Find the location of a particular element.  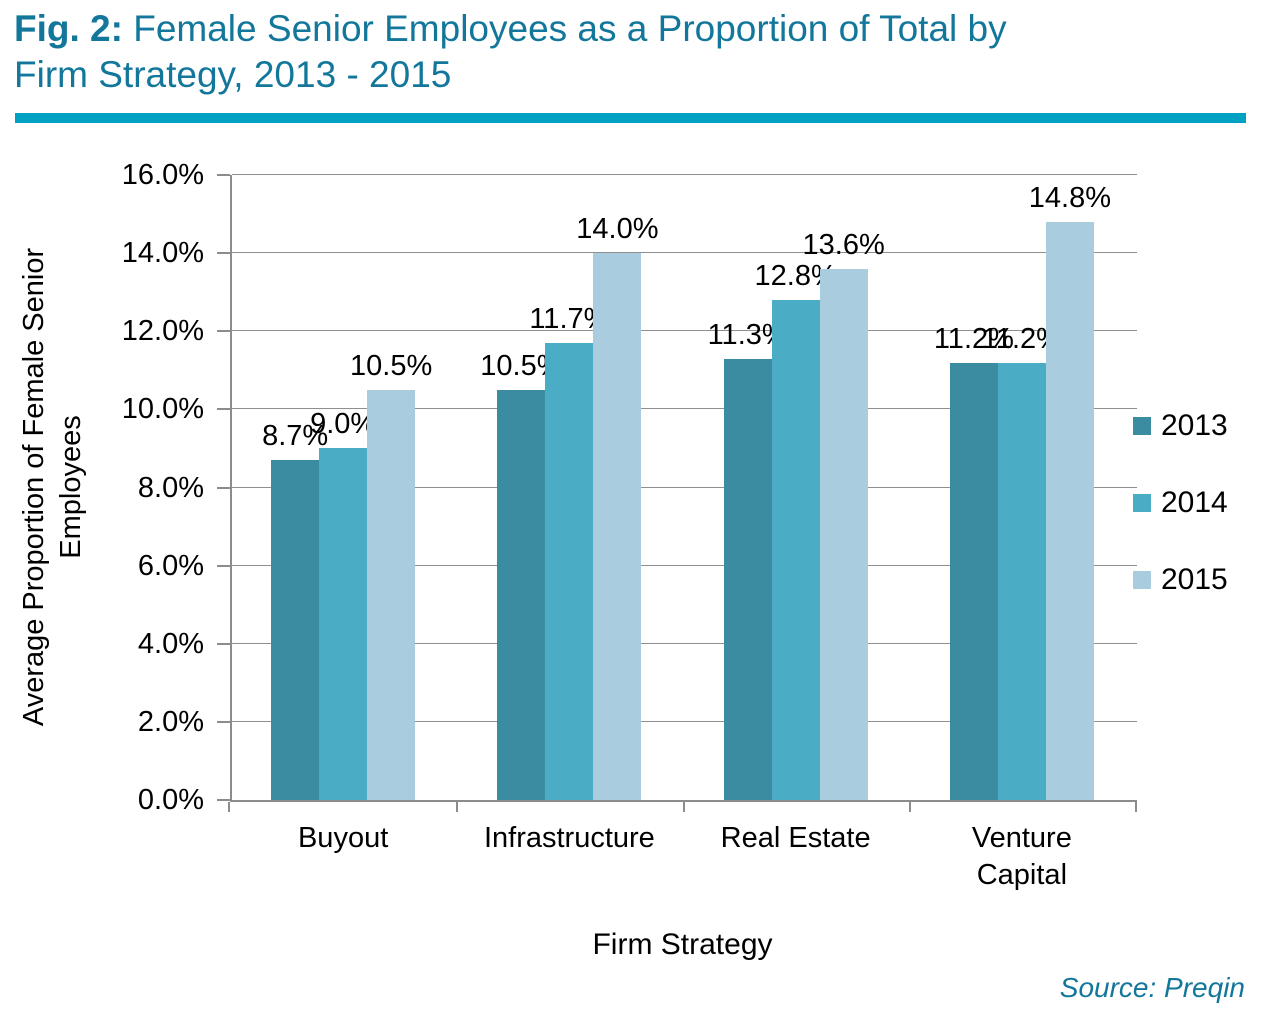

y-tick-label: 4.0% is located at coordinates (170, 643).